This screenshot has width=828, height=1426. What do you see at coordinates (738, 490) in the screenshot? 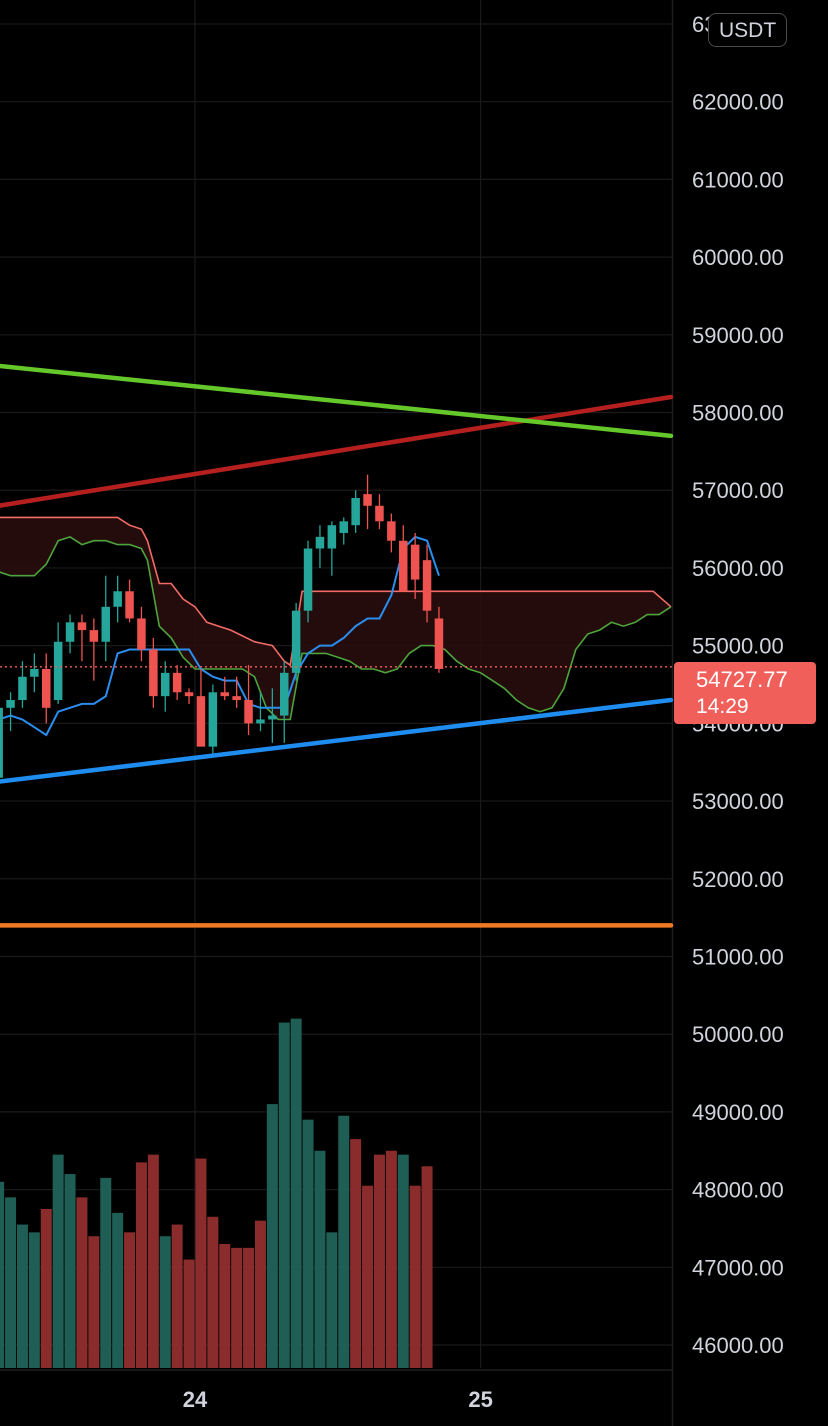
I see `price-tick-label: 57000.00` at bounding box center [738, 490].